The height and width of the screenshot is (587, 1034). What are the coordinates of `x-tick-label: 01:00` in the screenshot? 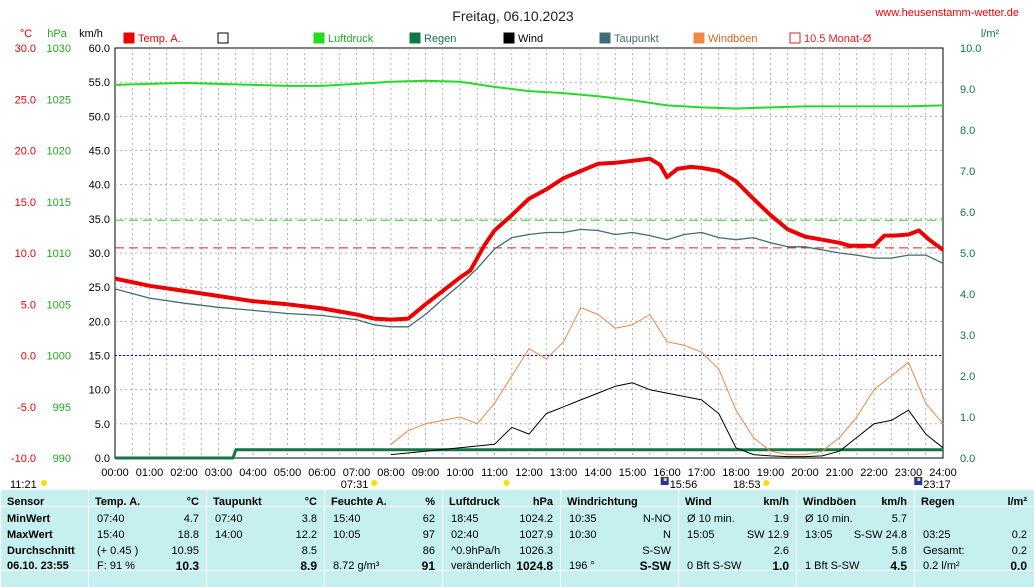 It's located at (150, 473).